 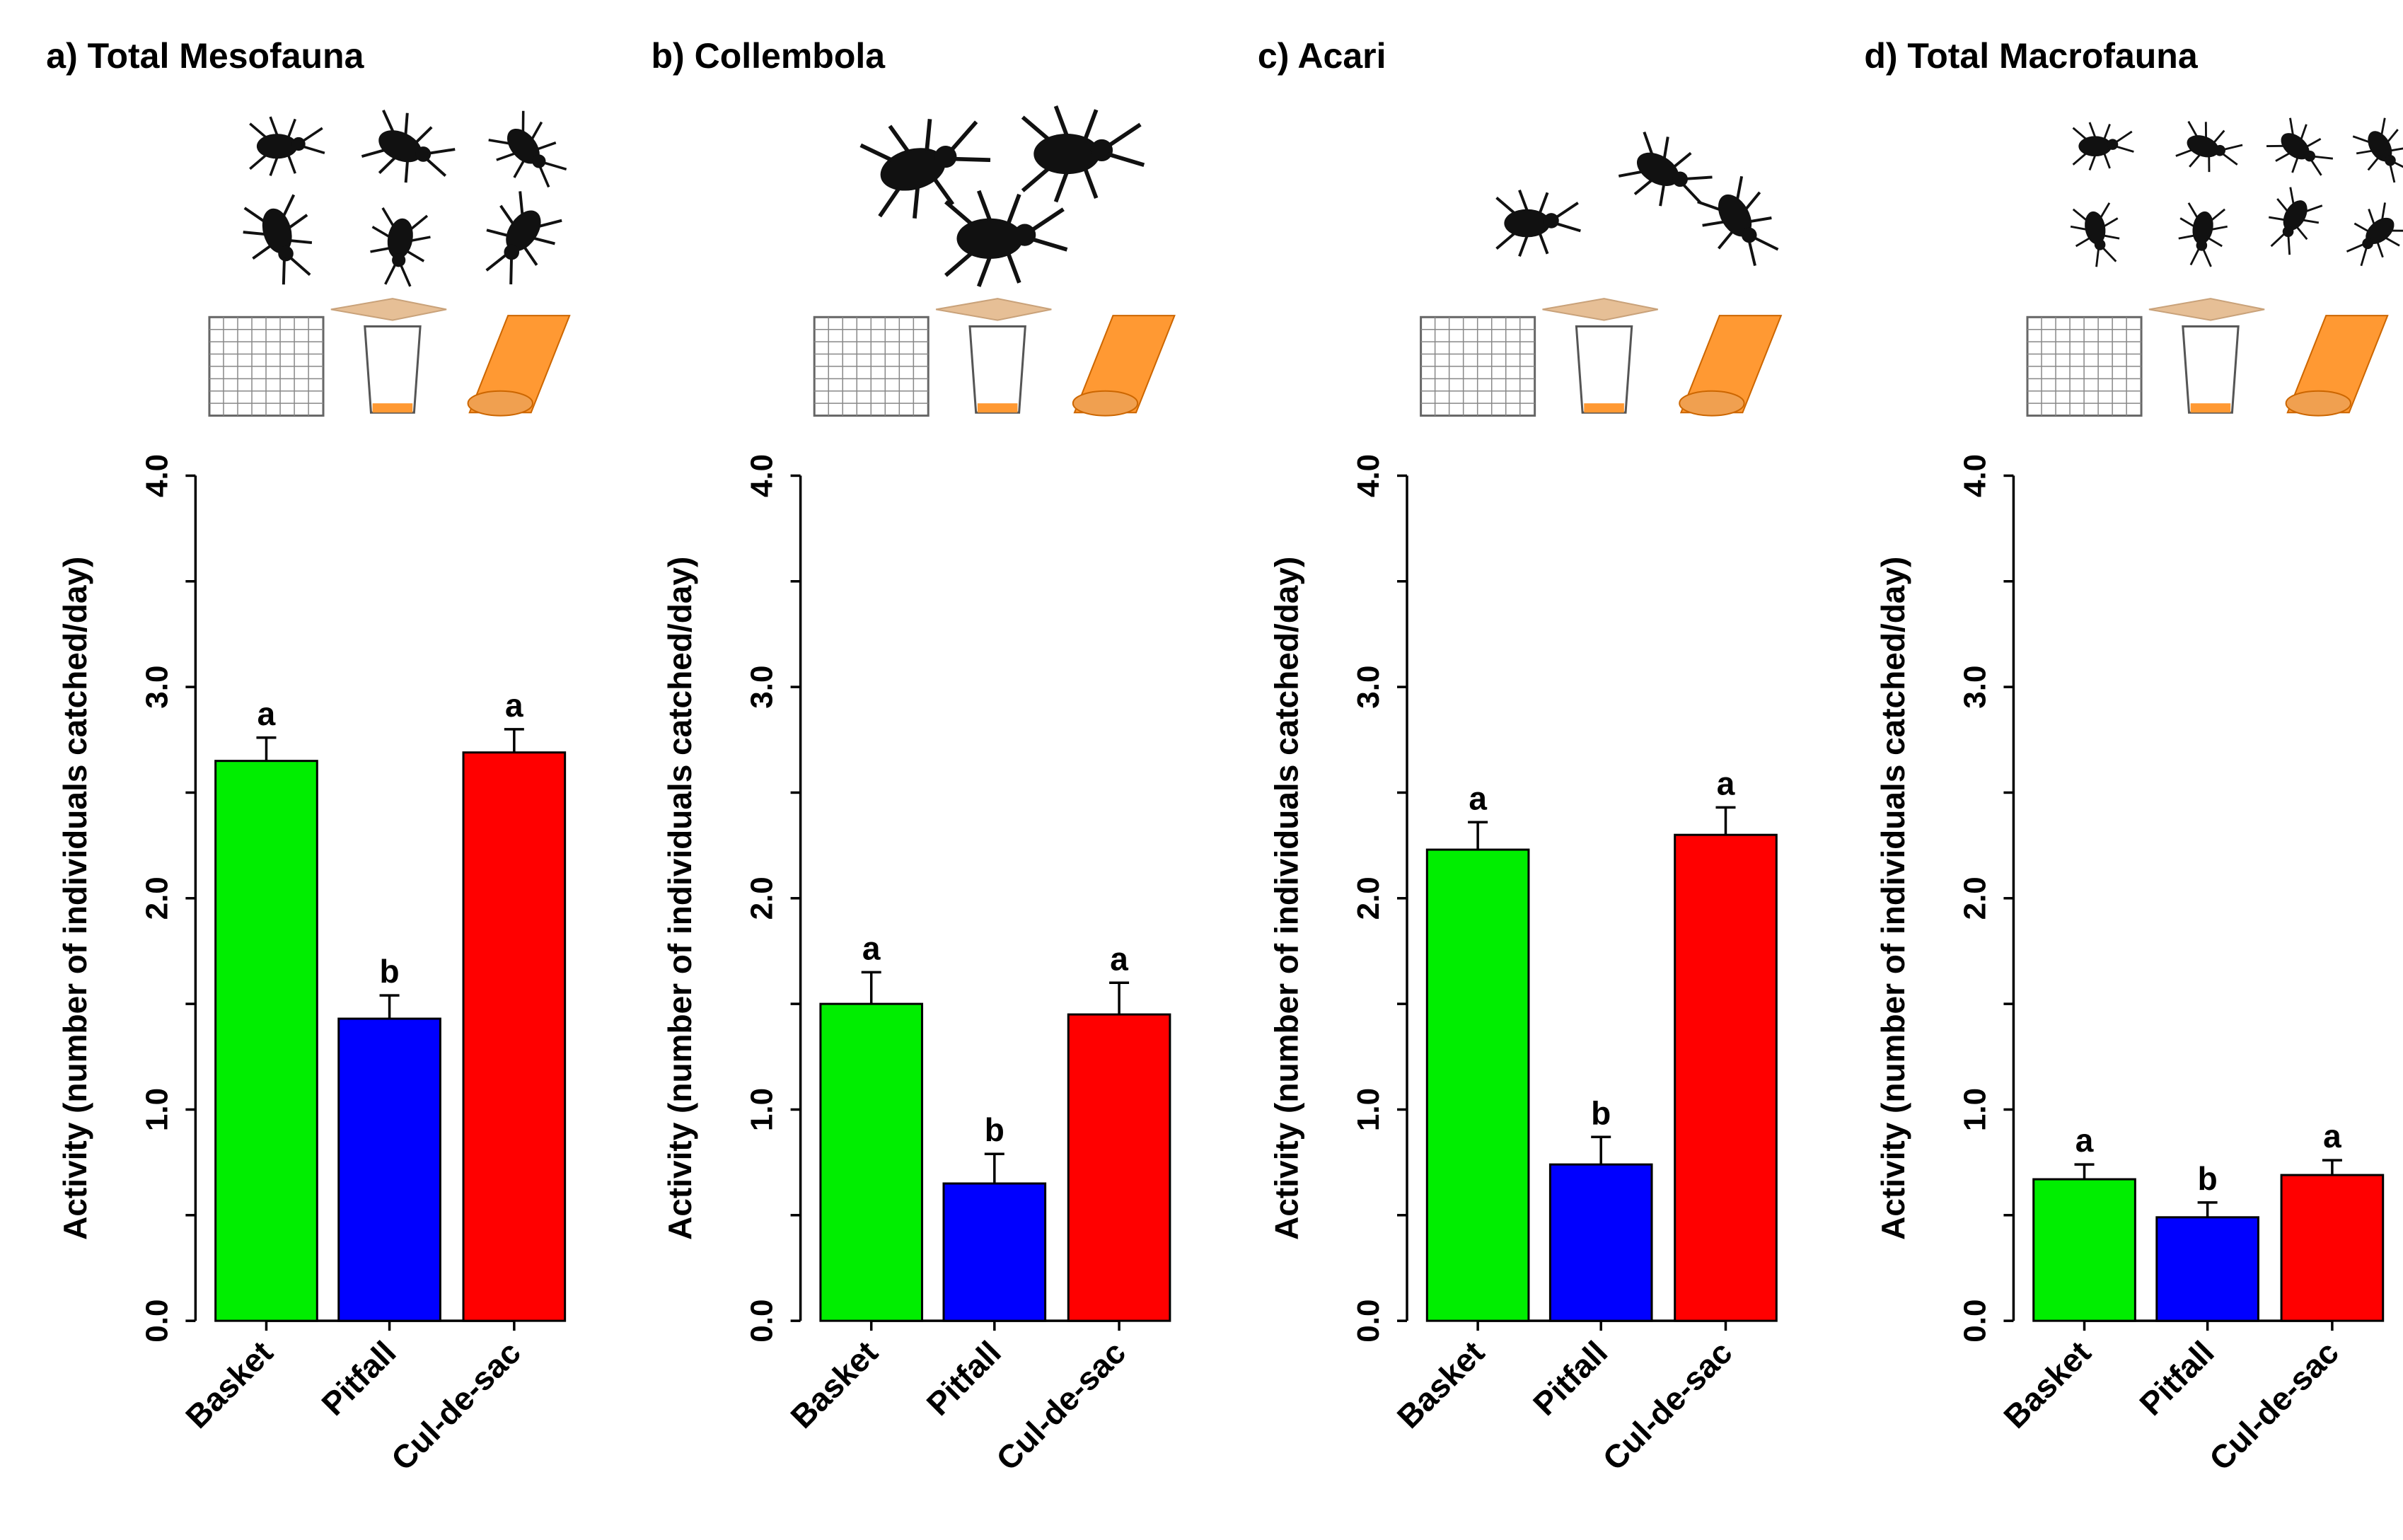 What do you see at coordinates (2031, 56) in the screenshot?
I see `panel-title: d) Total Macrofauna` at bounding box center [2031, 56].